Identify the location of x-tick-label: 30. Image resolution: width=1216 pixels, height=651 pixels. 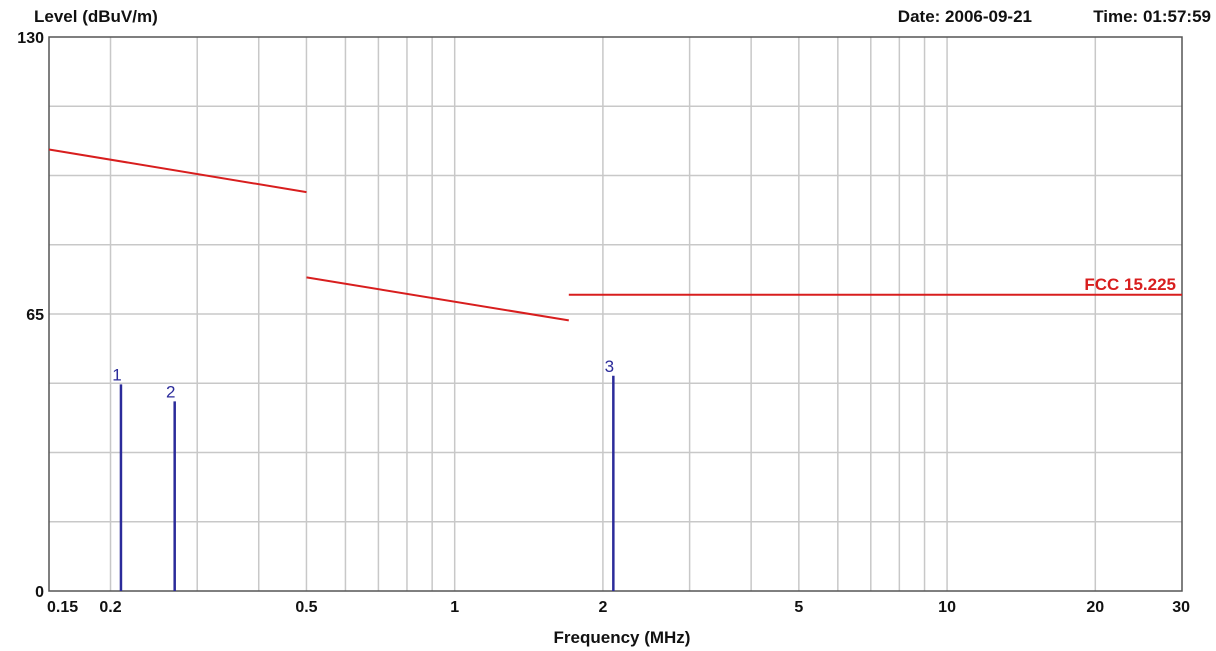
(1181, 607).